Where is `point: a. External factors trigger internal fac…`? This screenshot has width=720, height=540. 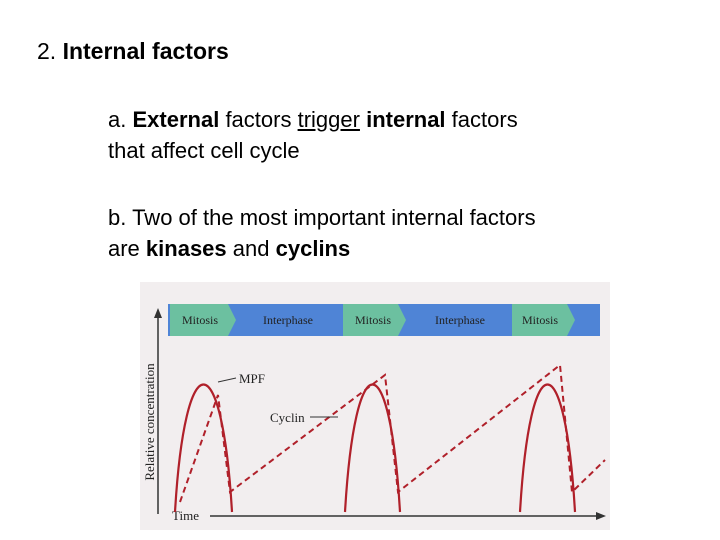
point: a. External factors trigger internal fac… is located at coordinates (313, 135).